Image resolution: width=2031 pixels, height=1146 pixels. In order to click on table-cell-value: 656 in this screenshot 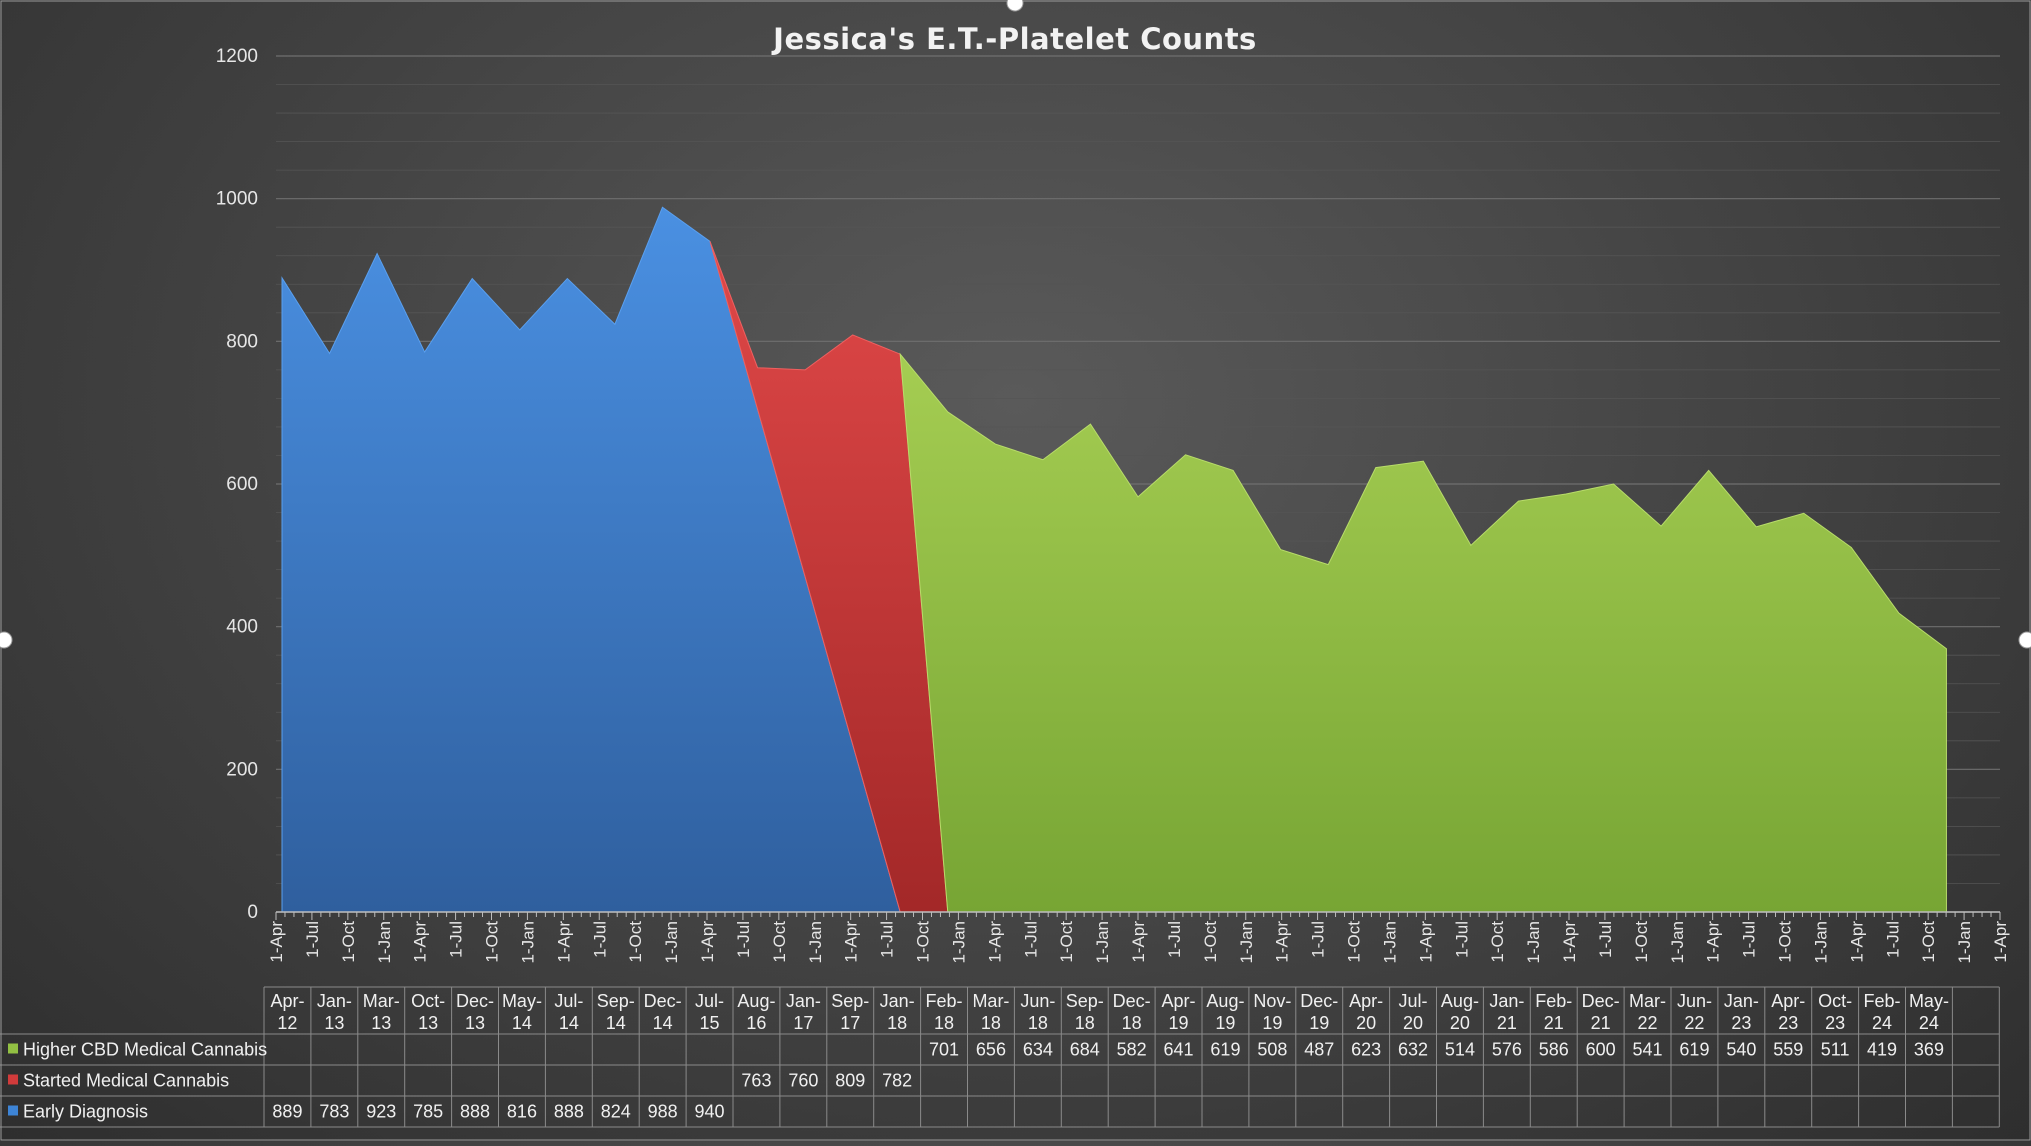, I will do `click(991, 1050)`.